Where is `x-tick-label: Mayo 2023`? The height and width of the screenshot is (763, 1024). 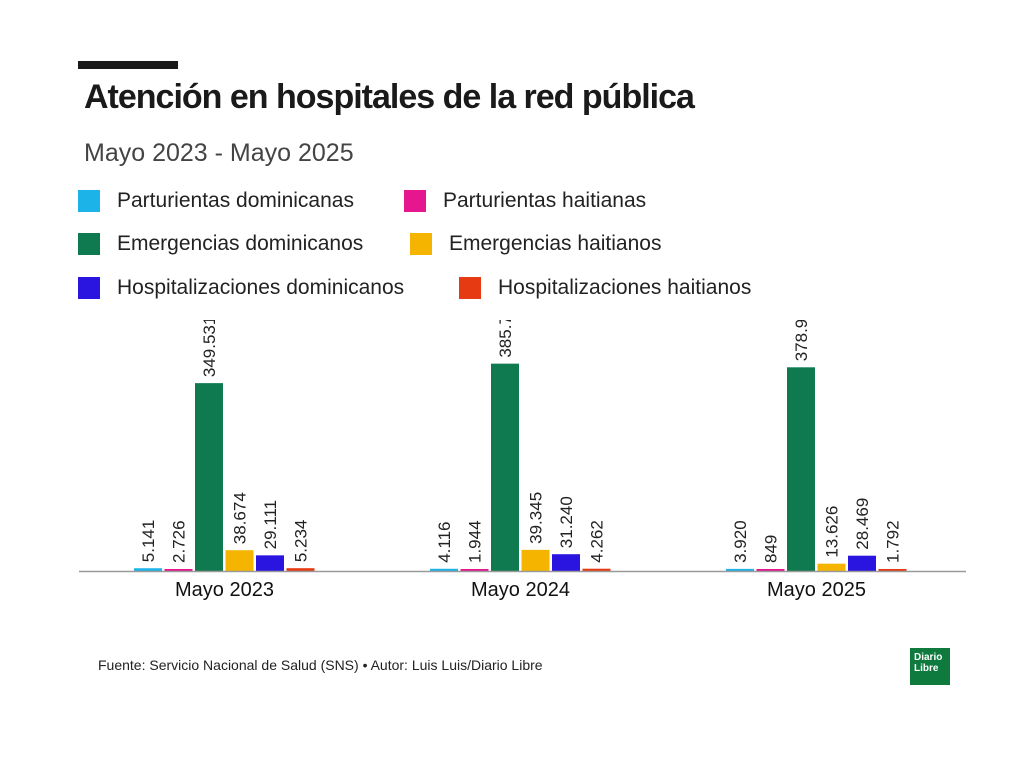
x-tick-label: Mayo 2023 is located at coordinates (224, 590).